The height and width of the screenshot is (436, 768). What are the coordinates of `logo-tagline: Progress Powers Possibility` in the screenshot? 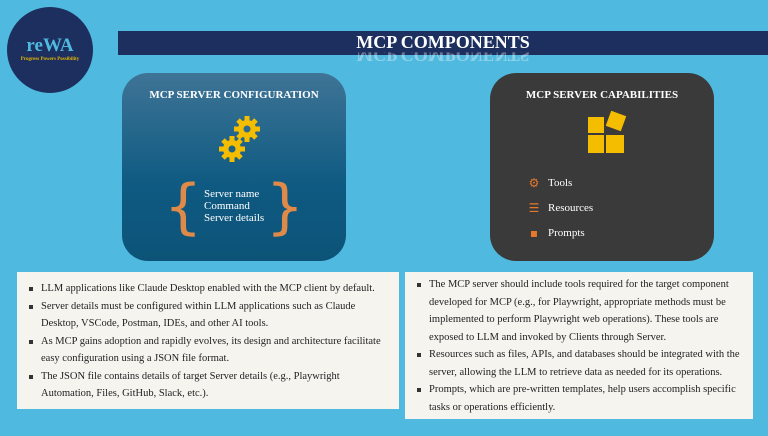 It's located at (50, 59).